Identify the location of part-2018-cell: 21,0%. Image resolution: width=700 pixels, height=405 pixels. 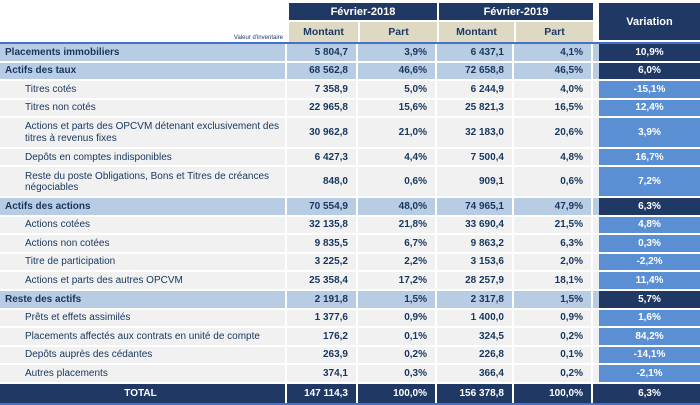
(397, 133).